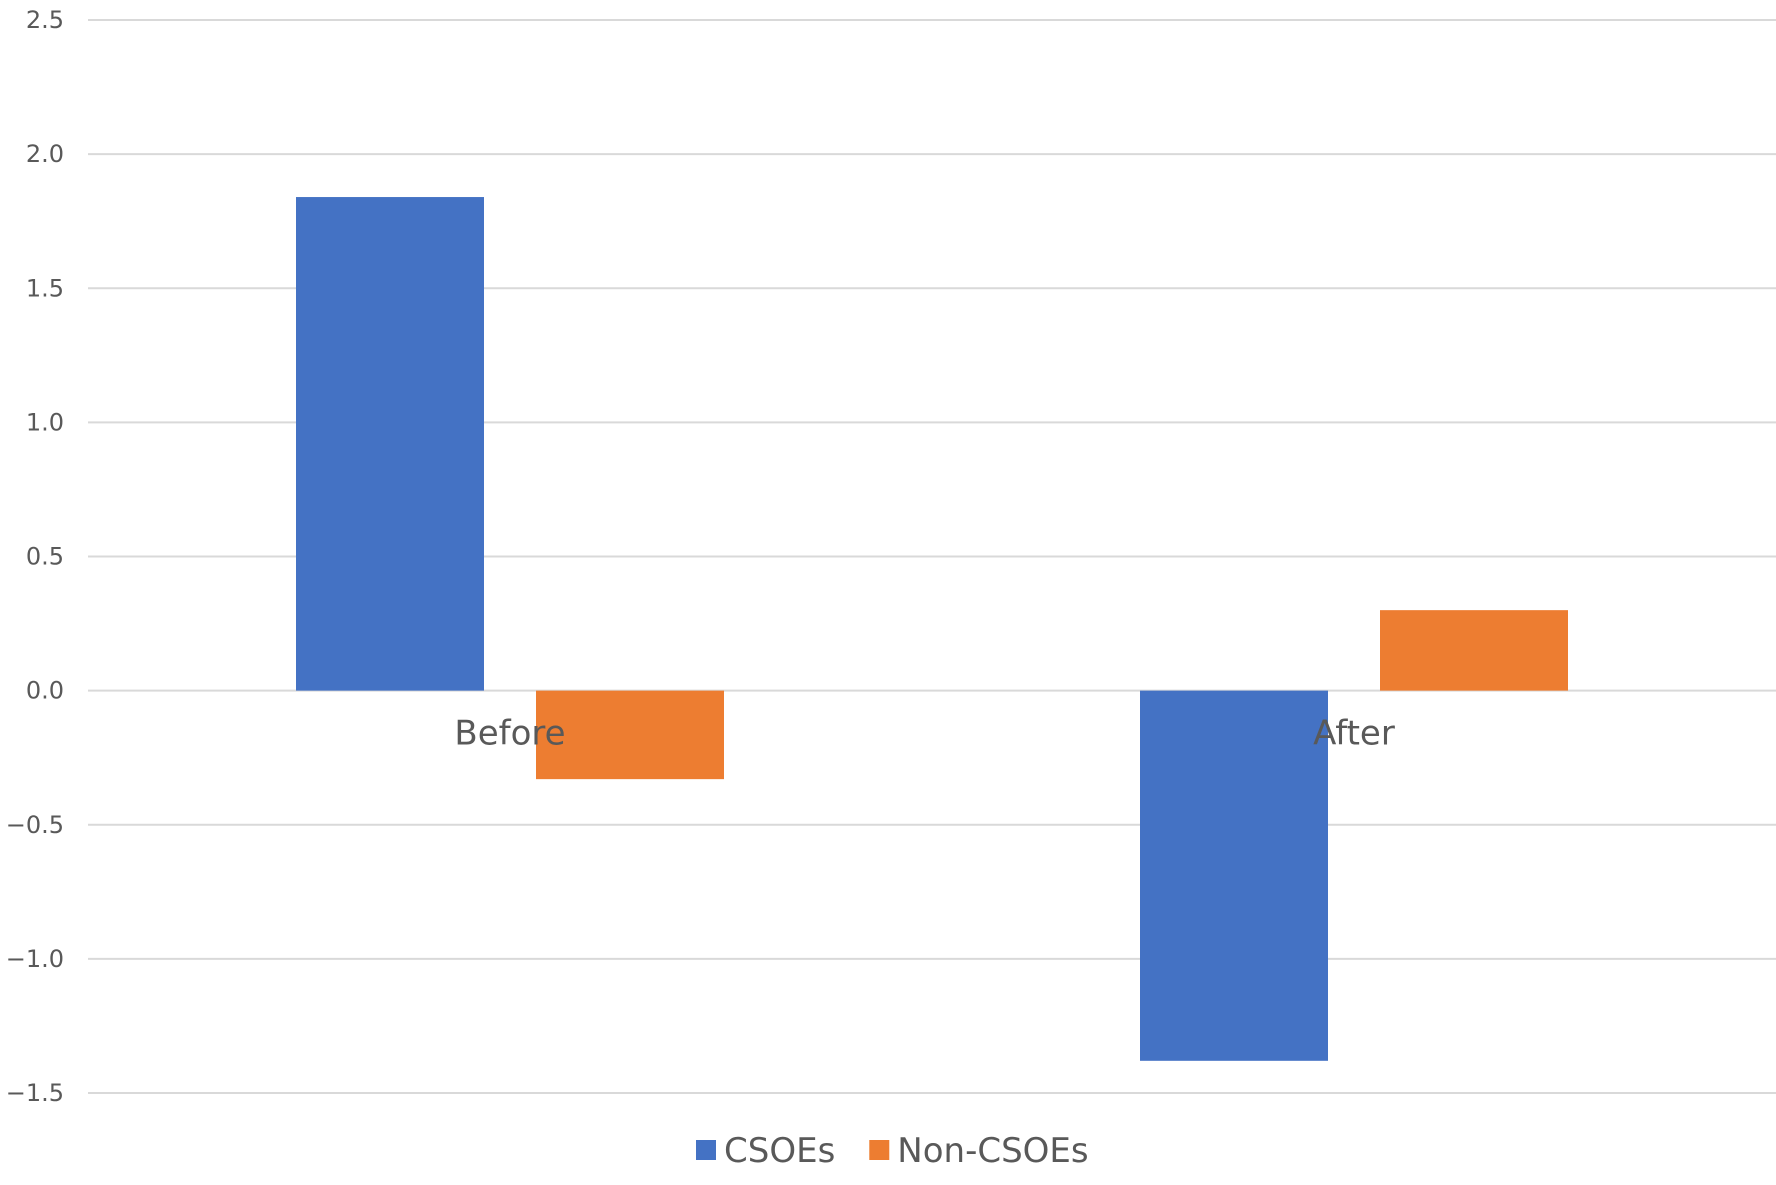 Image resolution: width=1776 pixels, height=1185 pixels. What do you see at coordinates (779, 1151) in the screenshot?
I see `legend-label: CSOEs` at bounding box center [779, 1151].